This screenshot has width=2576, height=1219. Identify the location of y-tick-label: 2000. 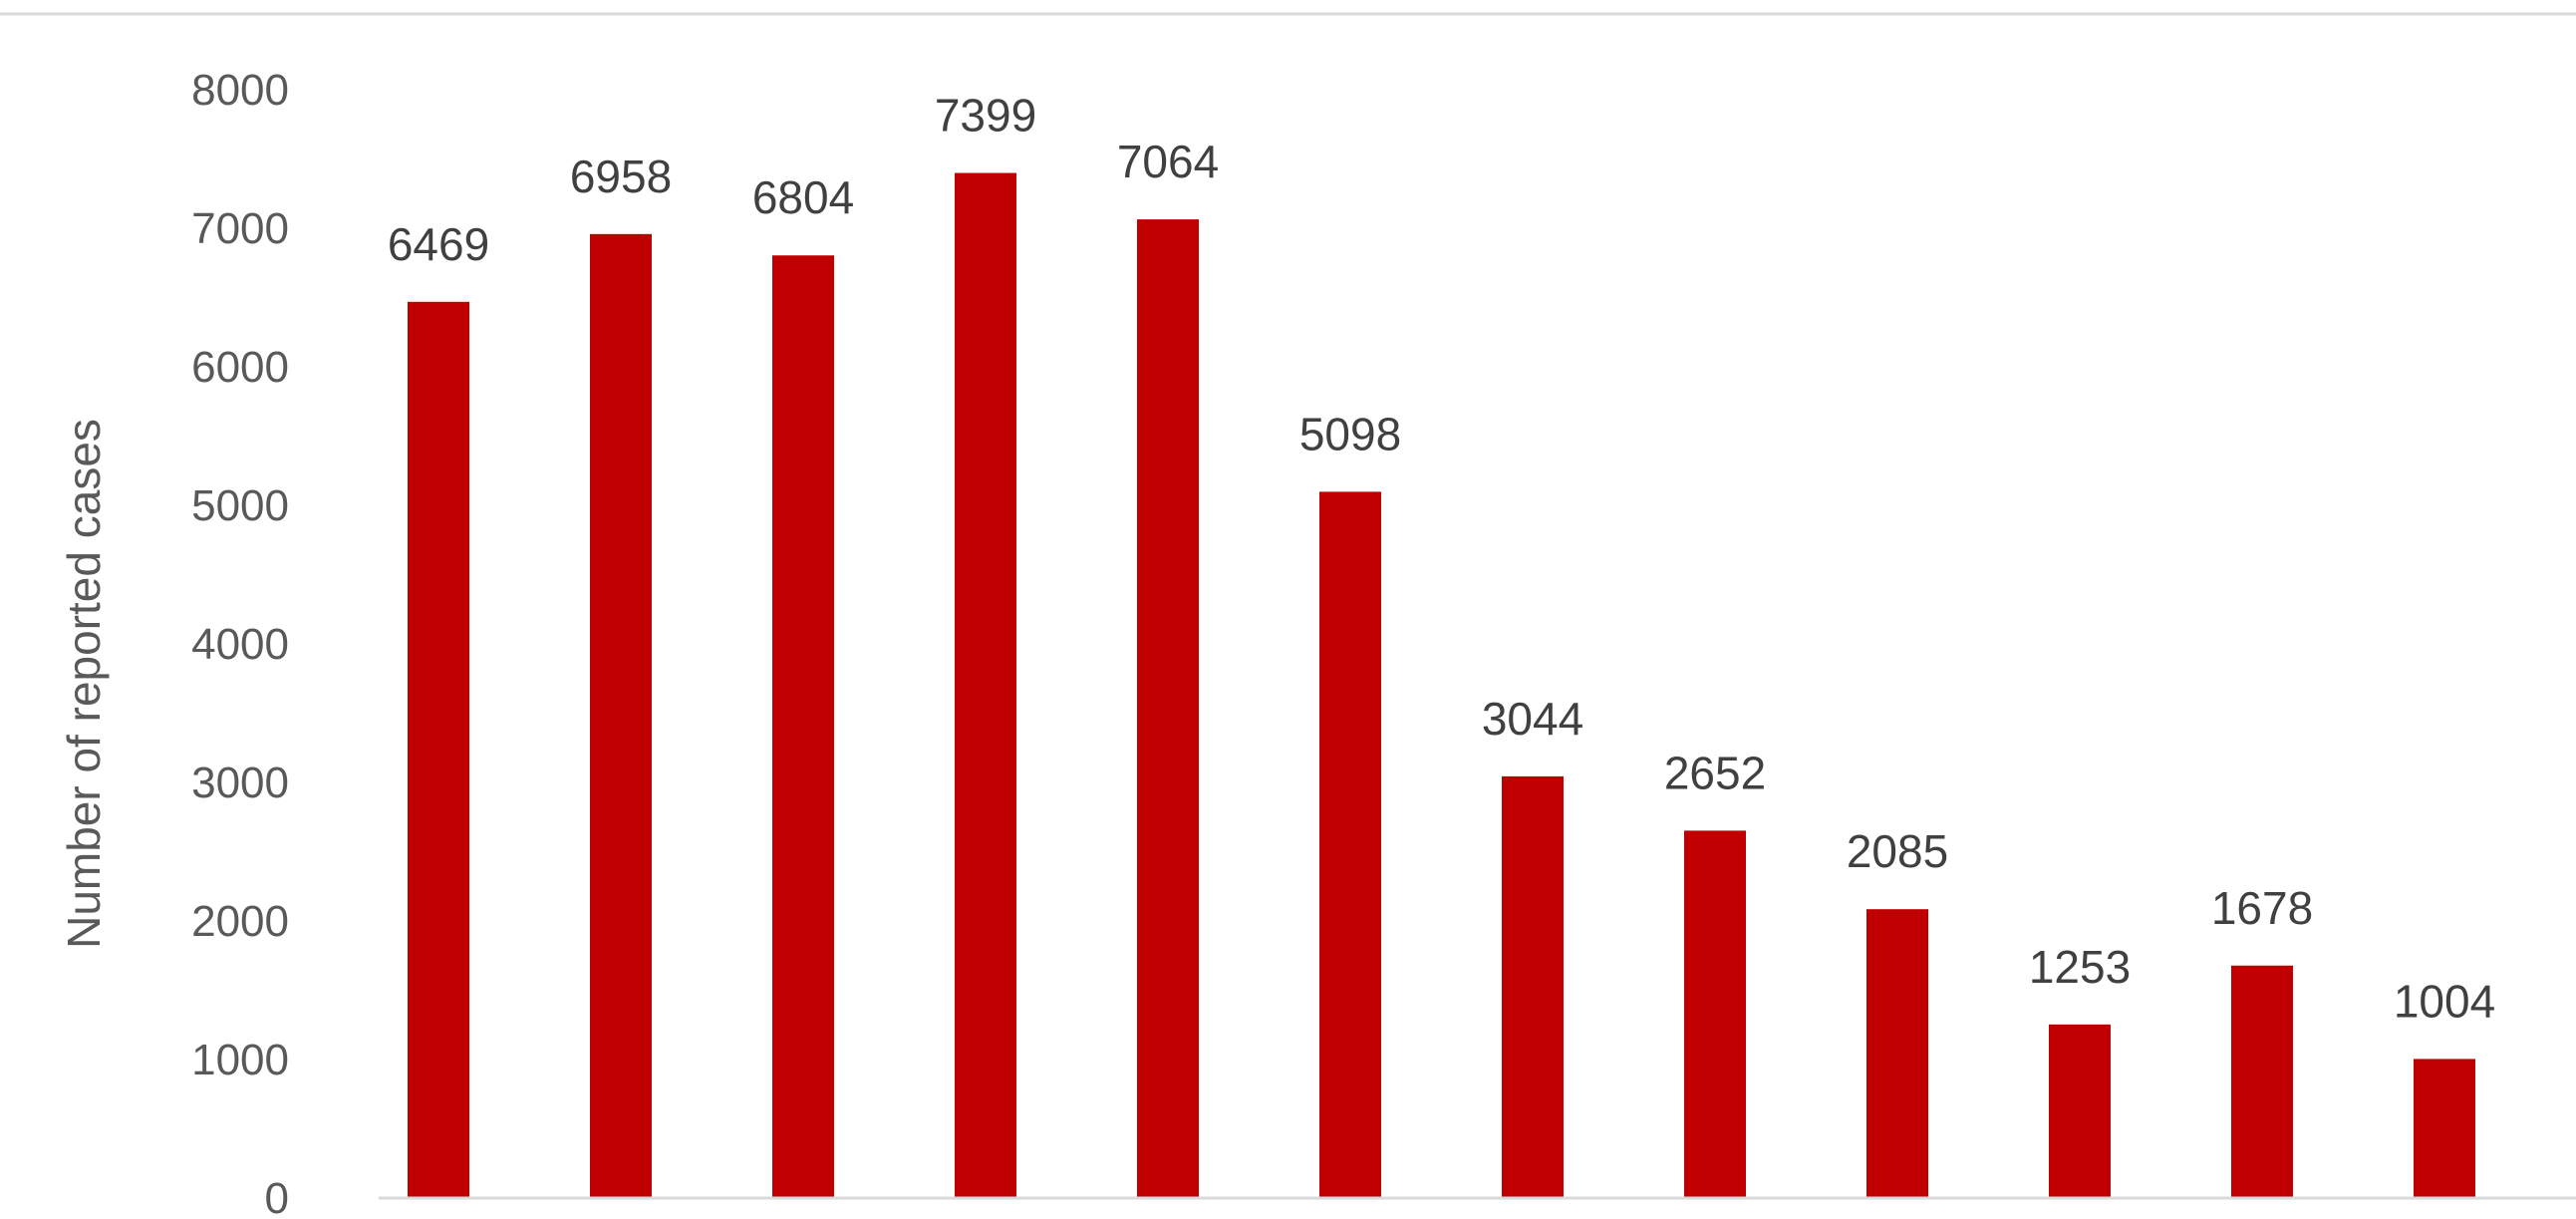
(240, 921).